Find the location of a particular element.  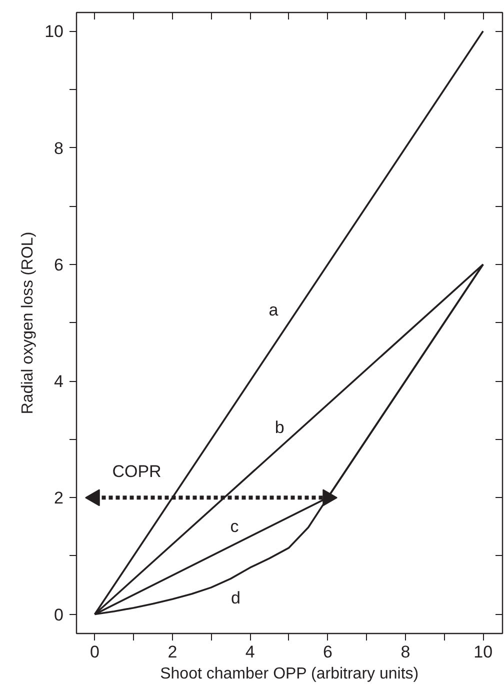

x-axis-title: Shoot chamber OPP (arbitrary units) is located at coordinates (289, 674).